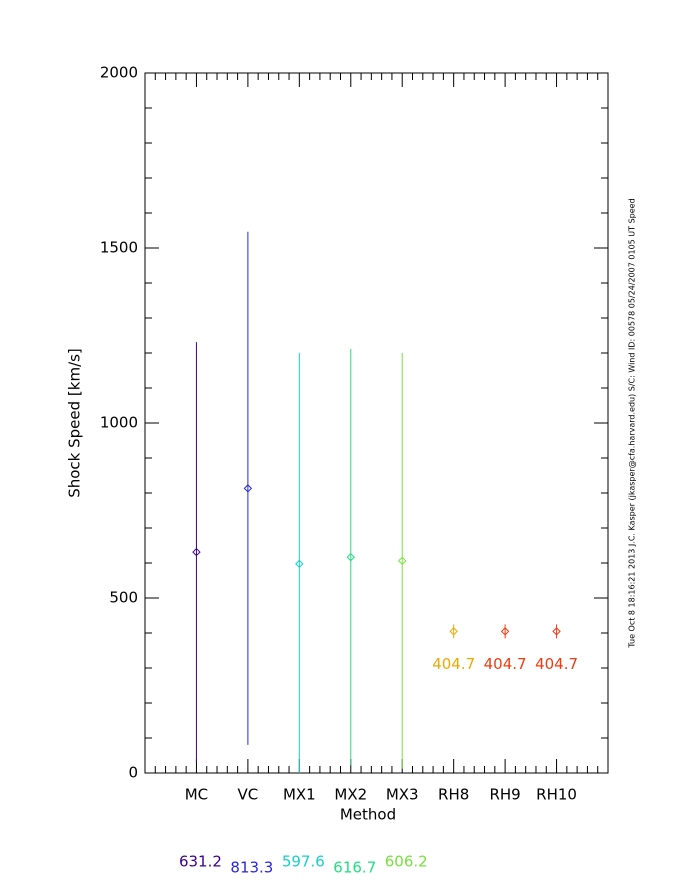  What do you see at coordinates (200, 862) in the screenshot?
I see `value-label: 631.2` at bounding box center [200, 862].